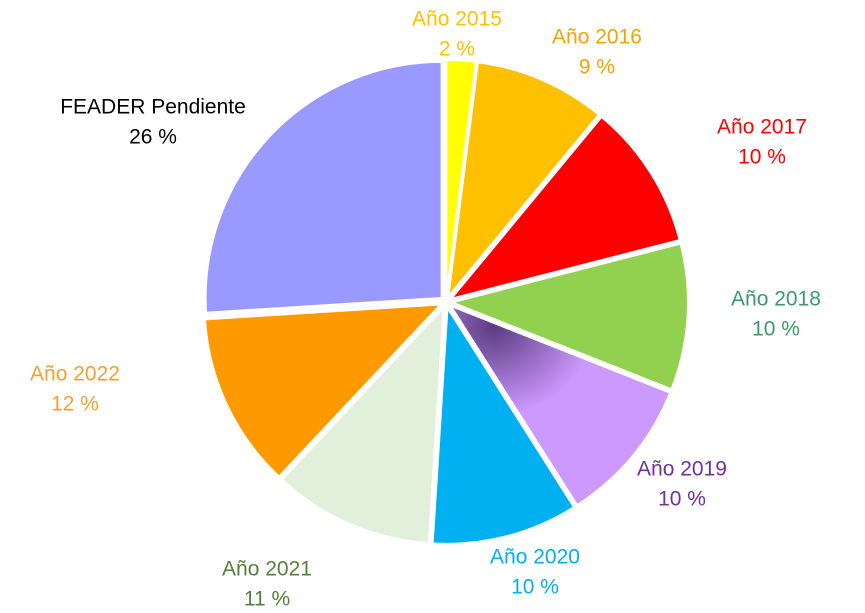 This screenshot has width=865, height=613. What do you see at coordinates (457, 49) in the screenshot?
I see `slice-value-label: 2 %` at bounding box center [457, 49].